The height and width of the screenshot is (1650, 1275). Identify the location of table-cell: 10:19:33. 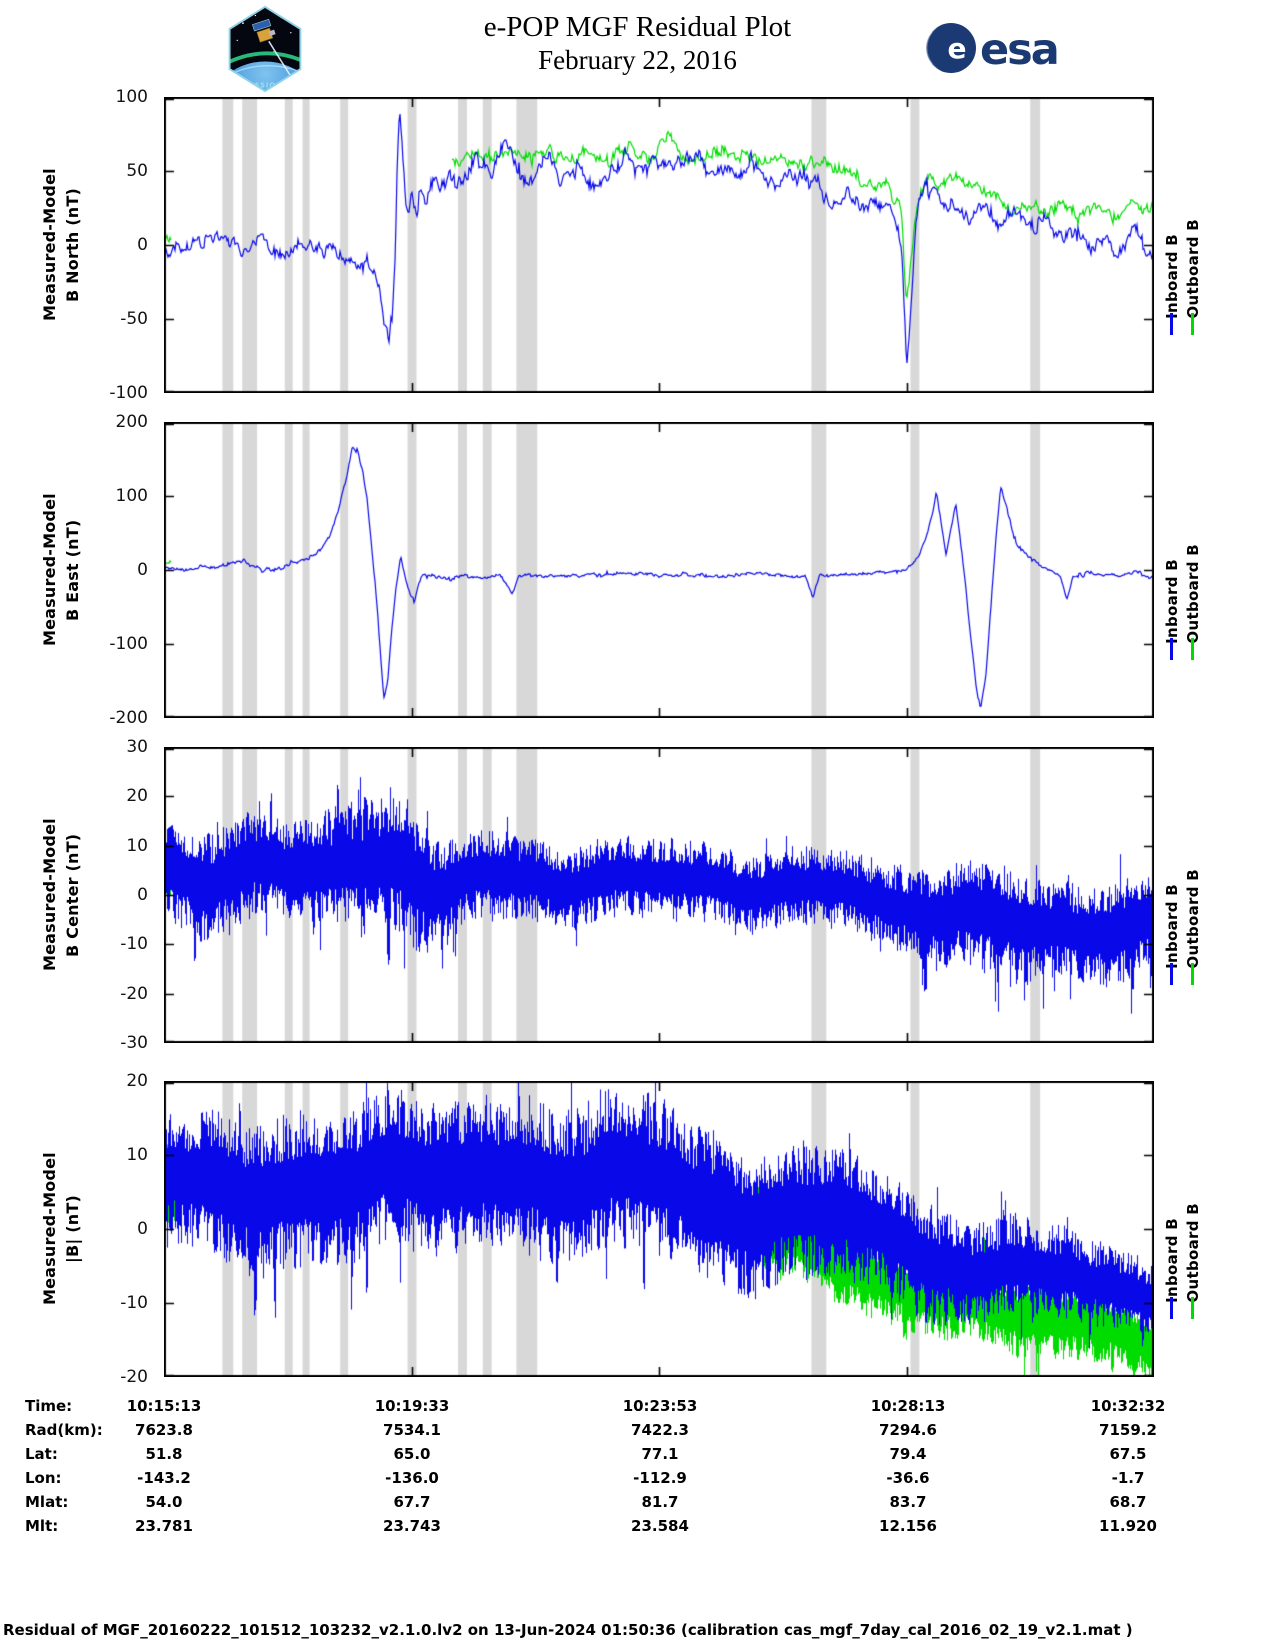
(412, 1406).